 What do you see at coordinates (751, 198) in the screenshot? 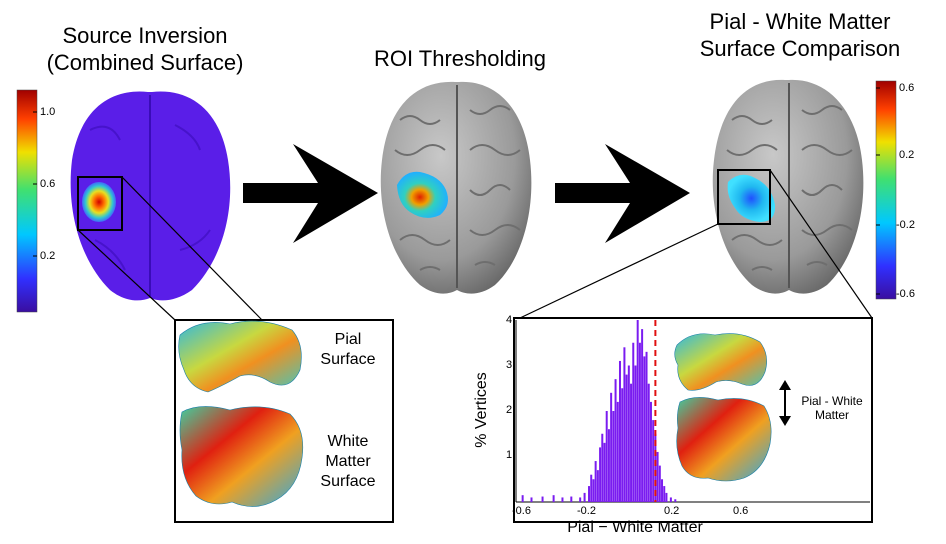
I see `difference-blob` at bounding box center [751, 198].